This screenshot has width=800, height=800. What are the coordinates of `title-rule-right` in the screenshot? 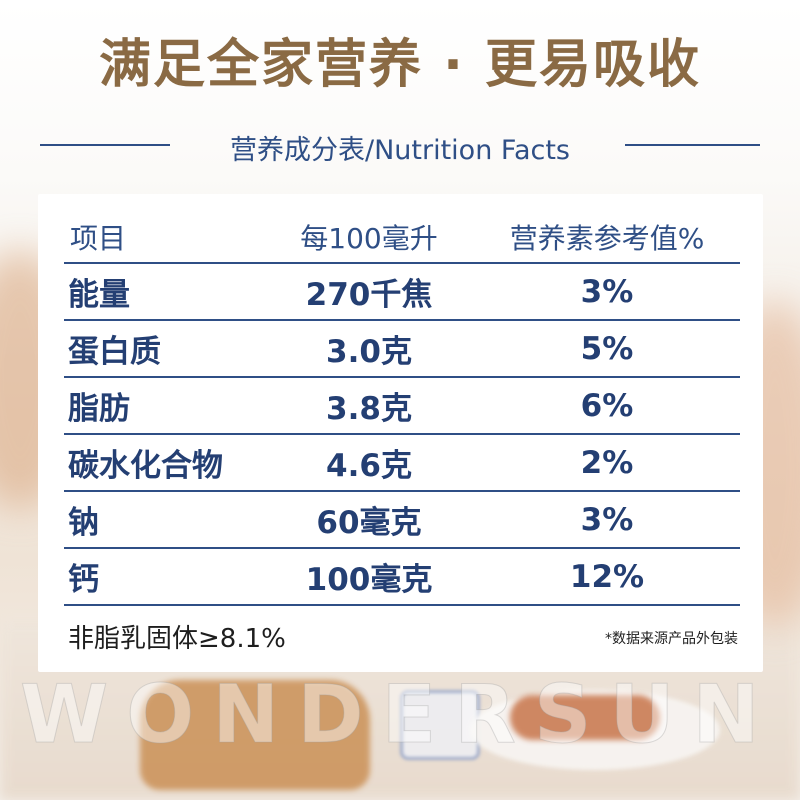 It's located at (692, 145).